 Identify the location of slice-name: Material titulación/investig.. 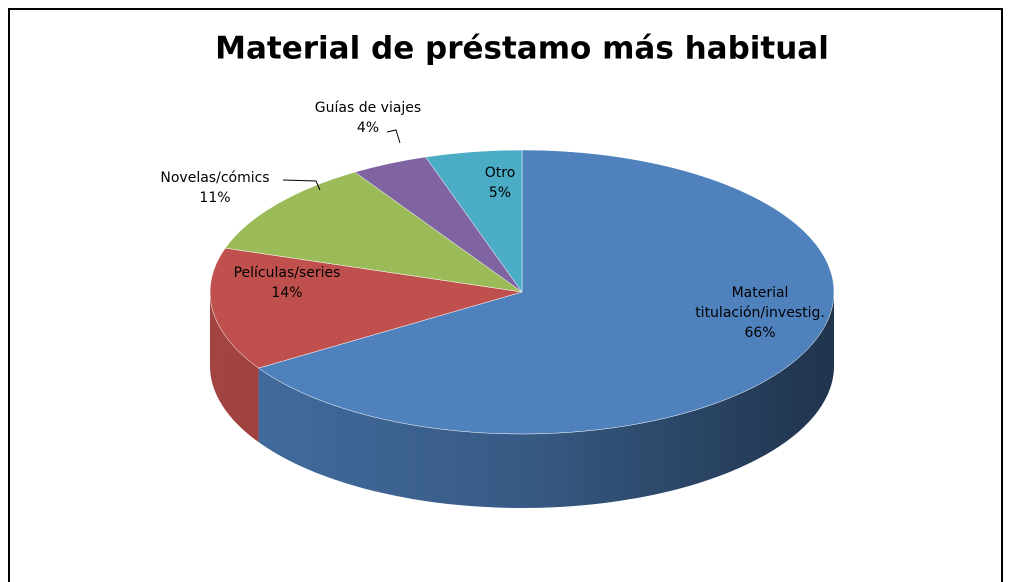
(760, 303).